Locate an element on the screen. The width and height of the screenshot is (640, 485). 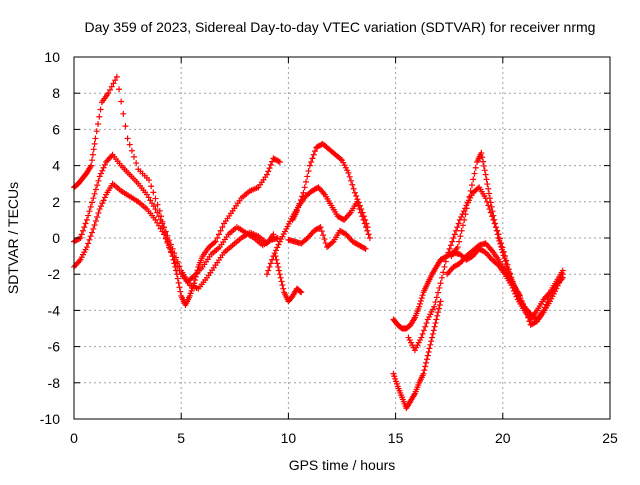
x-tick-label: 25 is located at coordinates (610, 438).